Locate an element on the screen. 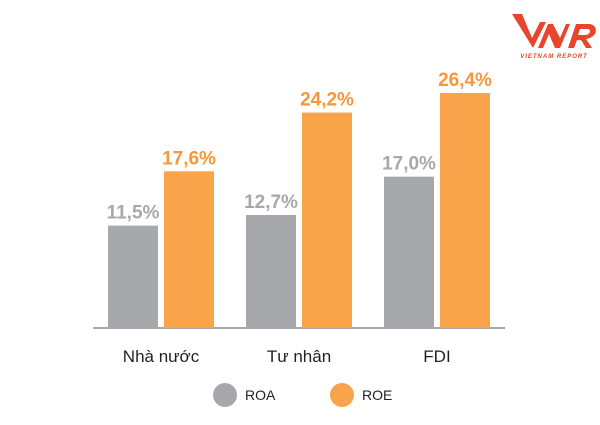 Image resolution: width=600 pixels, height=425 pixels. data-label-roe-0: 17,6% is located at coordinates (189, 158).